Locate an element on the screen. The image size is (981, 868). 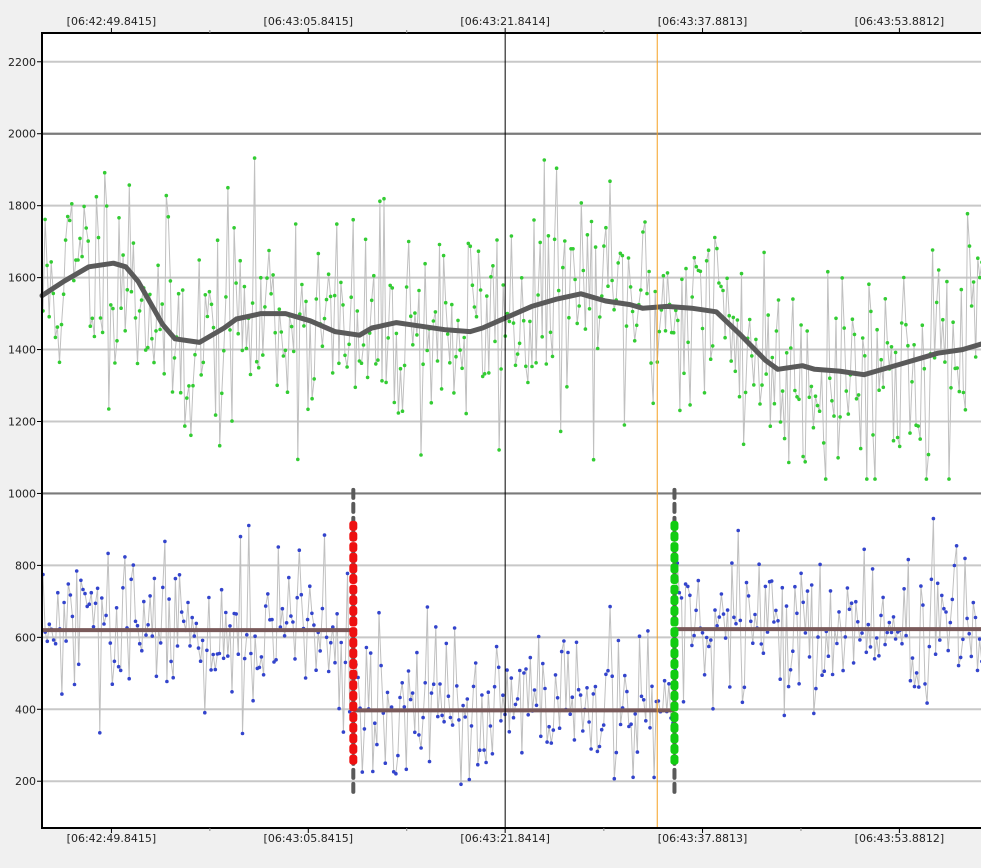
smoothed-curve is located at coordinates (510, 319).